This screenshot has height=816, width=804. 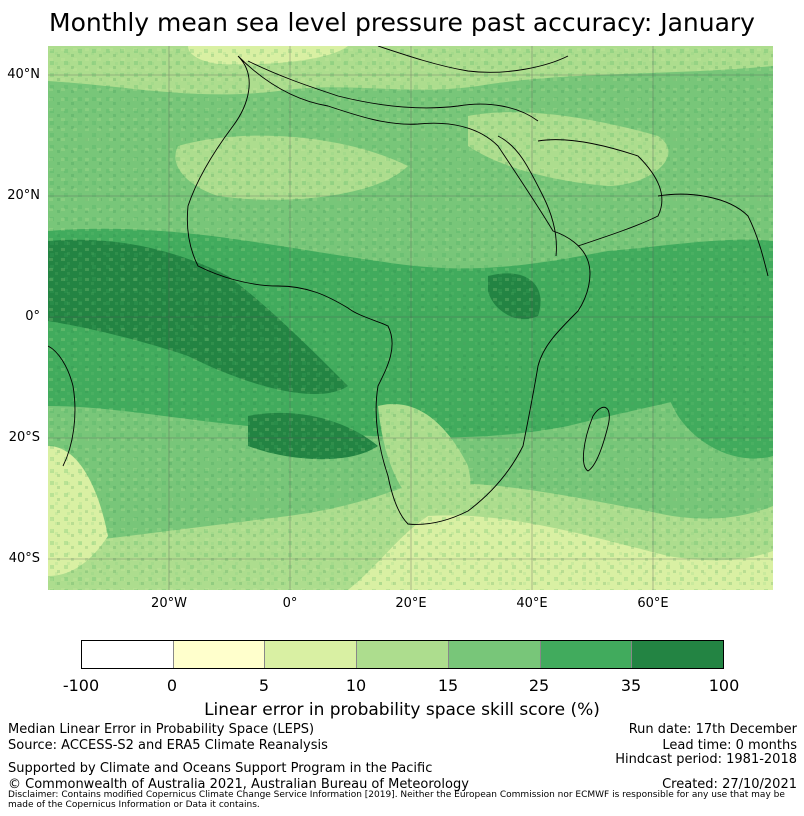 I want to click on lat-label-20n: 20°N, so click(x=23, y=195).